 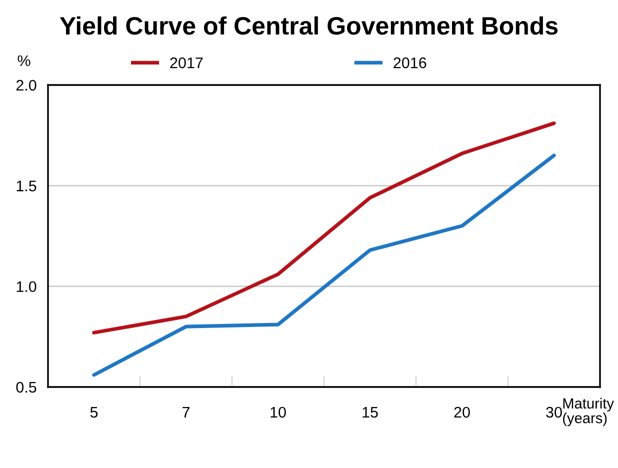 What do you see at coordinates (278, 412) in the screenshot?
I see `x-tick-label: 10` at bounding box center [278, 412].